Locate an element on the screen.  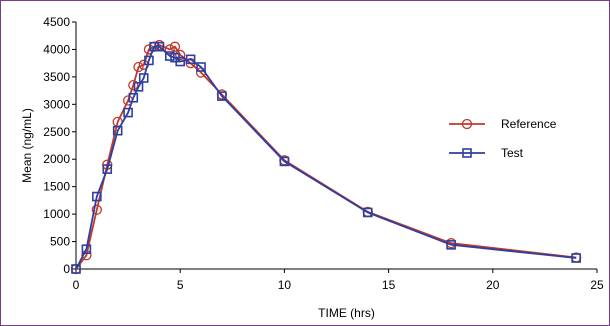
y-tick-label: 2500 is located at coordinates (56, 132).